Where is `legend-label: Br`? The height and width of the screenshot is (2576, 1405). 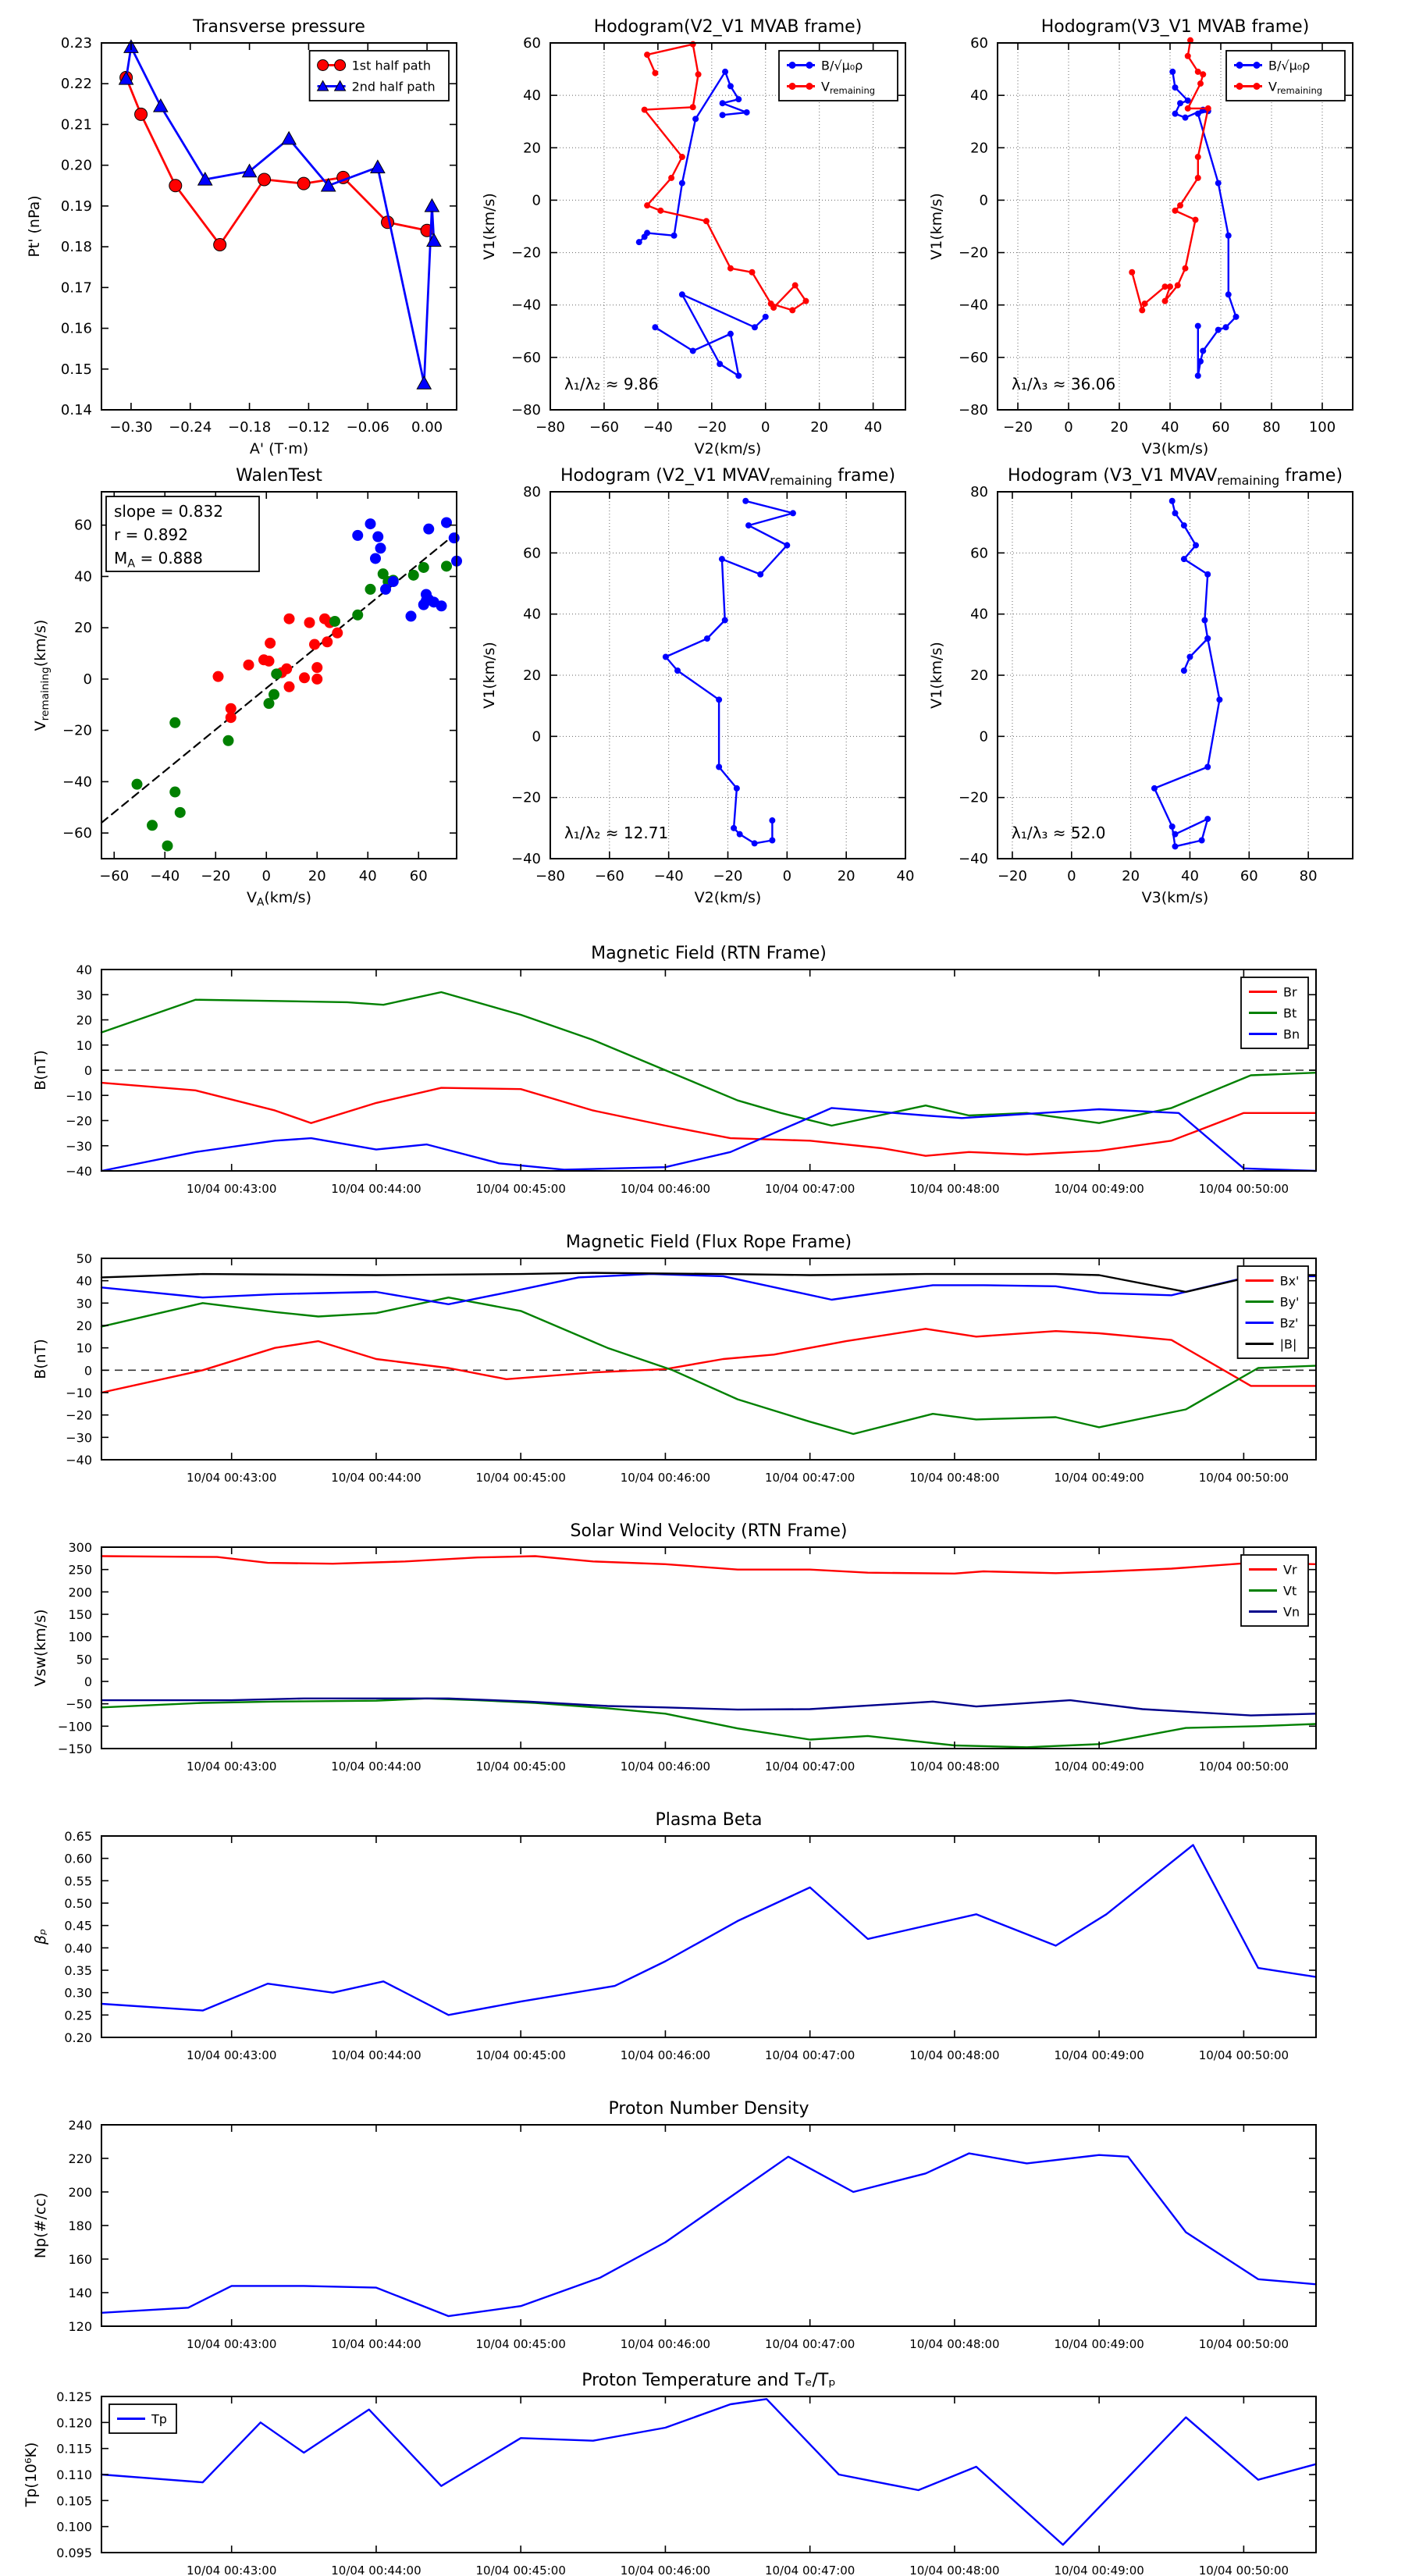
legend-label: Br is located at coordinates (1290, 992).